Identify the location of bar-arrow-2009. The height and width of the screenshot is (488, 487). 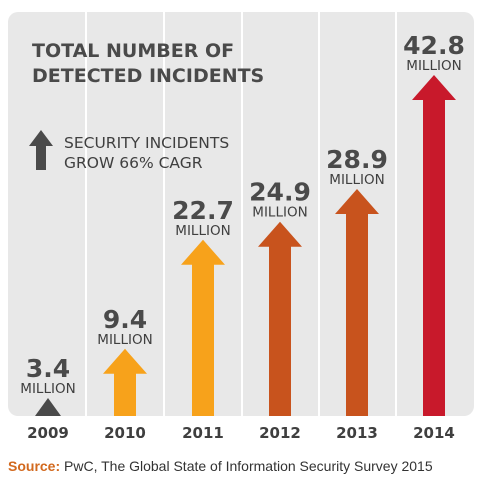
(48, 407).